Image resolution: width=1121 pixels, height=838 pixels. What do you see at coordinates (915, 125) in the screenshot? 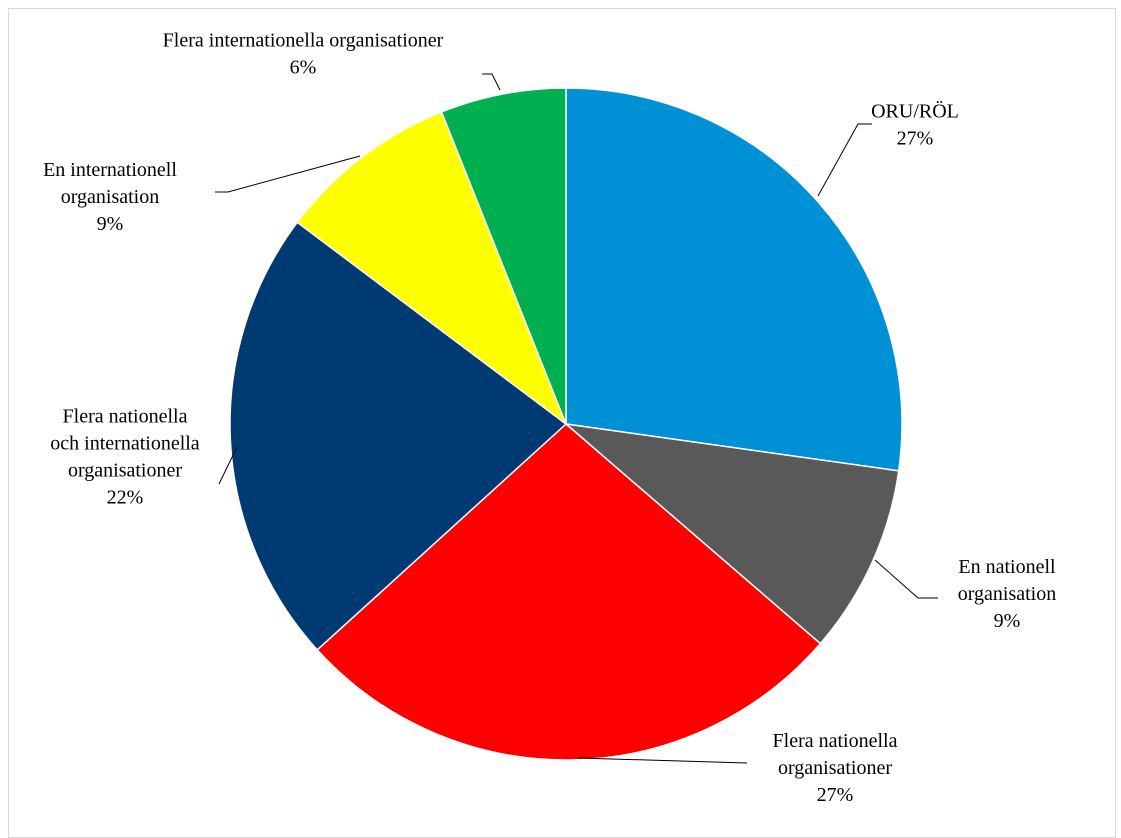
I see `slice-label: ORU/RÖL 27%` at bounding box center [915, 125].